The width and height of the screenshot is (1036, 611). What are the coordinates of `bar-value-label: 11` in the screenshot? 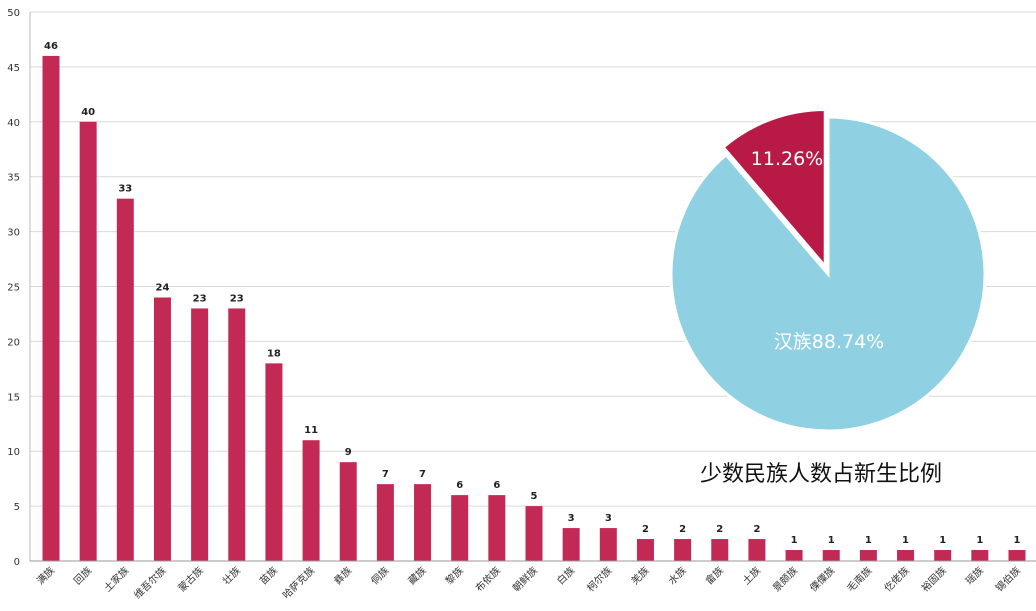 It's located at (311, 430).